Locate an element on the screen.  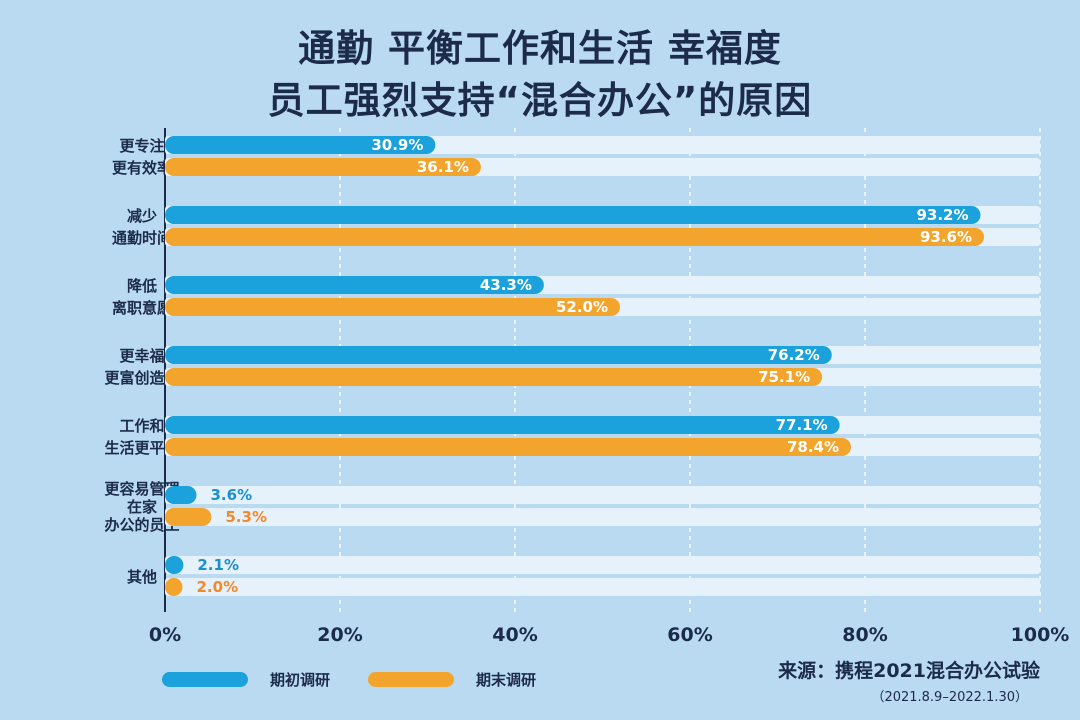
category-label: 降低 is located at coordinates (142, 286).